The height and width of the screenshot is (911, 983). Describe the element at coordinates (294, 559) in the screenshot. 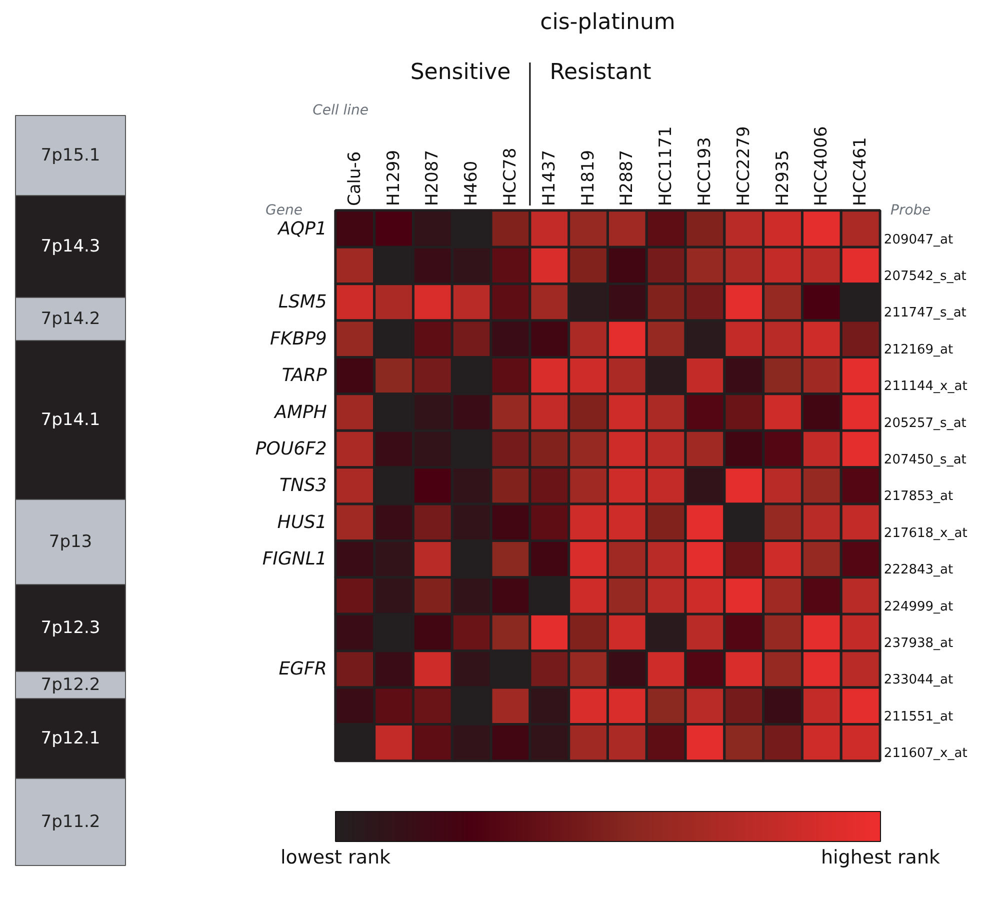

I see `y-tick-label: FIGNL1` at that location.